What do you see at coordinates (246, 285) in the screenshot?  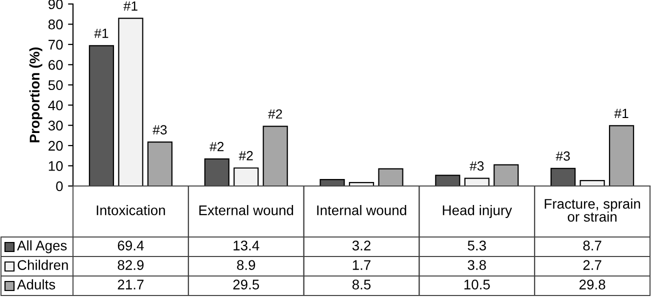 I see `data-label: 29.5` at bounding box center [246, 285].